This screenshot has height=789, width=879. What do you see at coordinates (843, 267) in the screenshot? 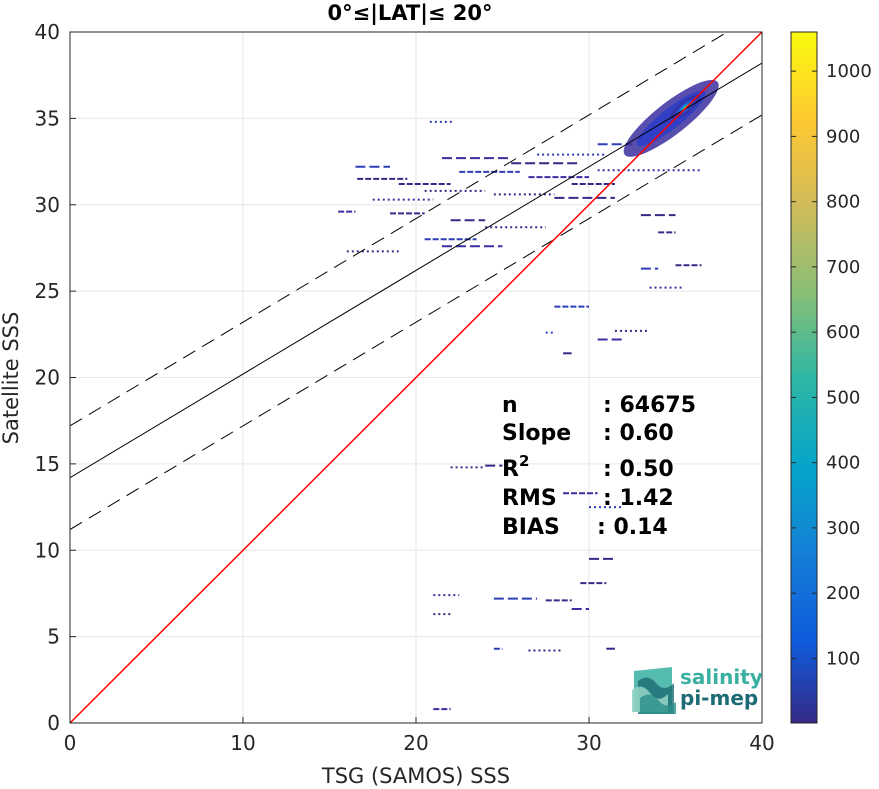
I see `colorbar-tick-label: 700` at bounding box center [843, 267].